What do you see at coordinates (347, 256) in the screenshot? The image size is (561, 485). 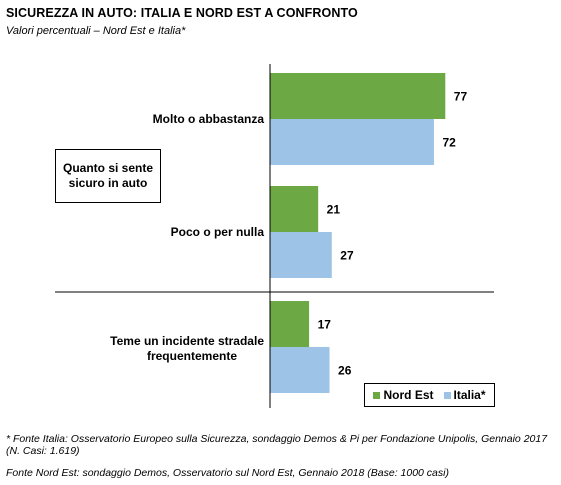 I see `data-label-italia-2: 27` at bounding box center [347, 256].